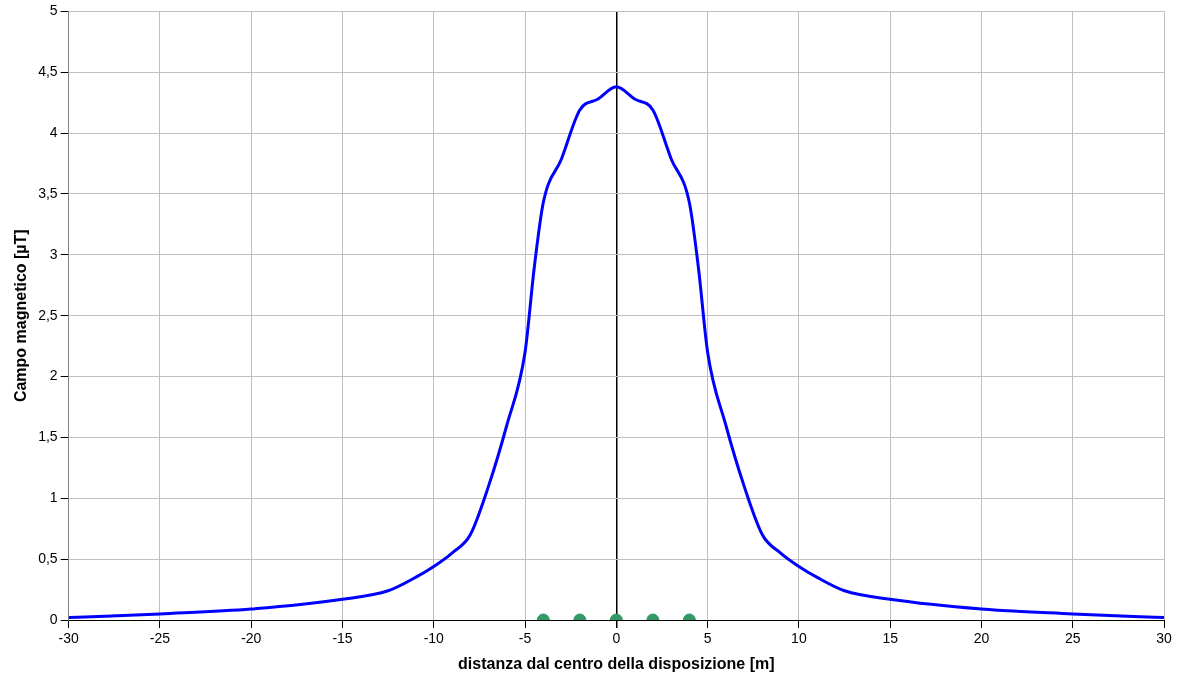  What do you see at coordinates (890, 638) in the screenshot?
I see `x-tick-label: 15` at bounding box center [890, 638].